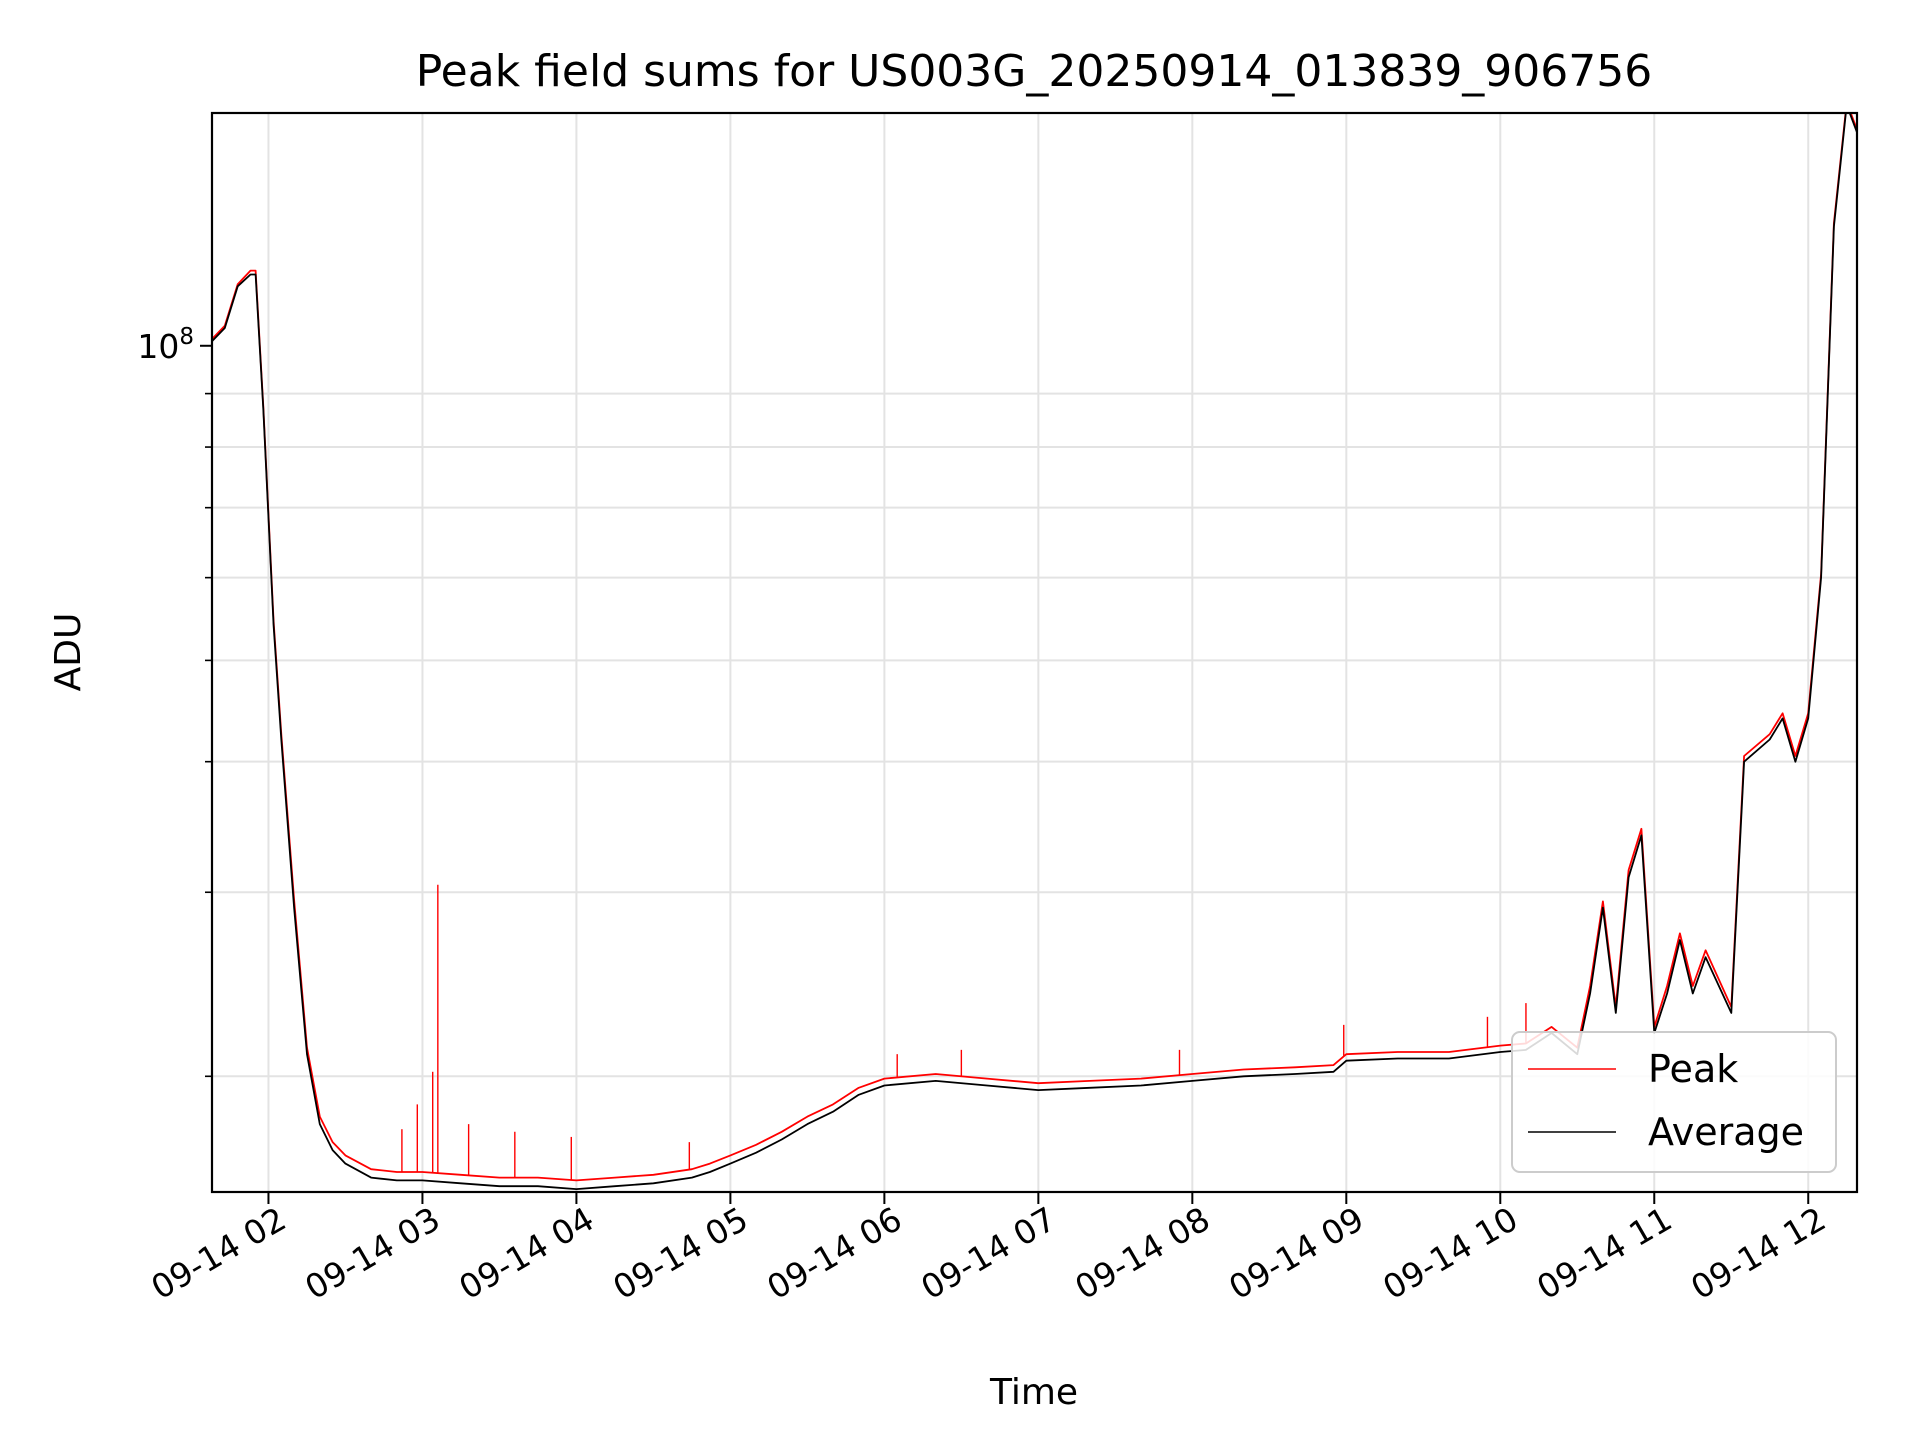 Image resolution: width=1920 pixels, height=1440 pixels. I want to click on legend-label-peak: Peak, so click(1693, 1069).